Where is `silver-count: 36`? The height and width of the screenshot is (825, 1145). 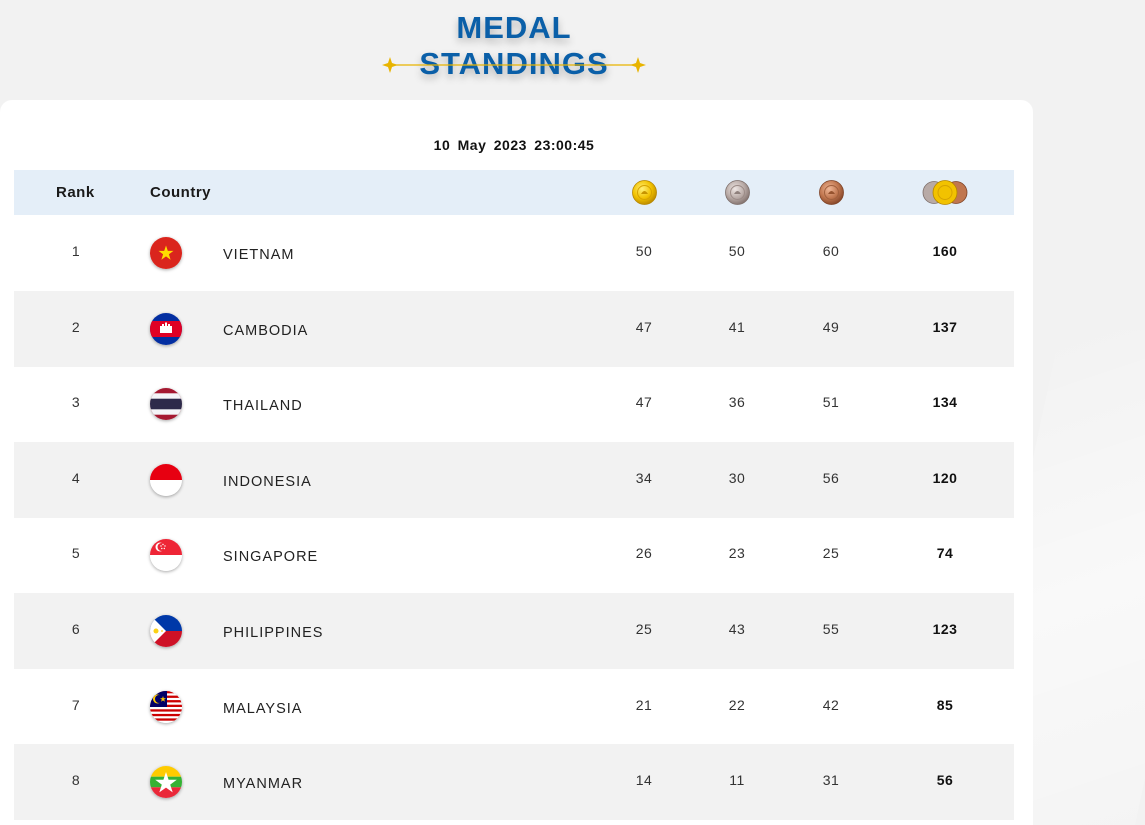 silver-count: 36 is located at coordinates (737, 402).